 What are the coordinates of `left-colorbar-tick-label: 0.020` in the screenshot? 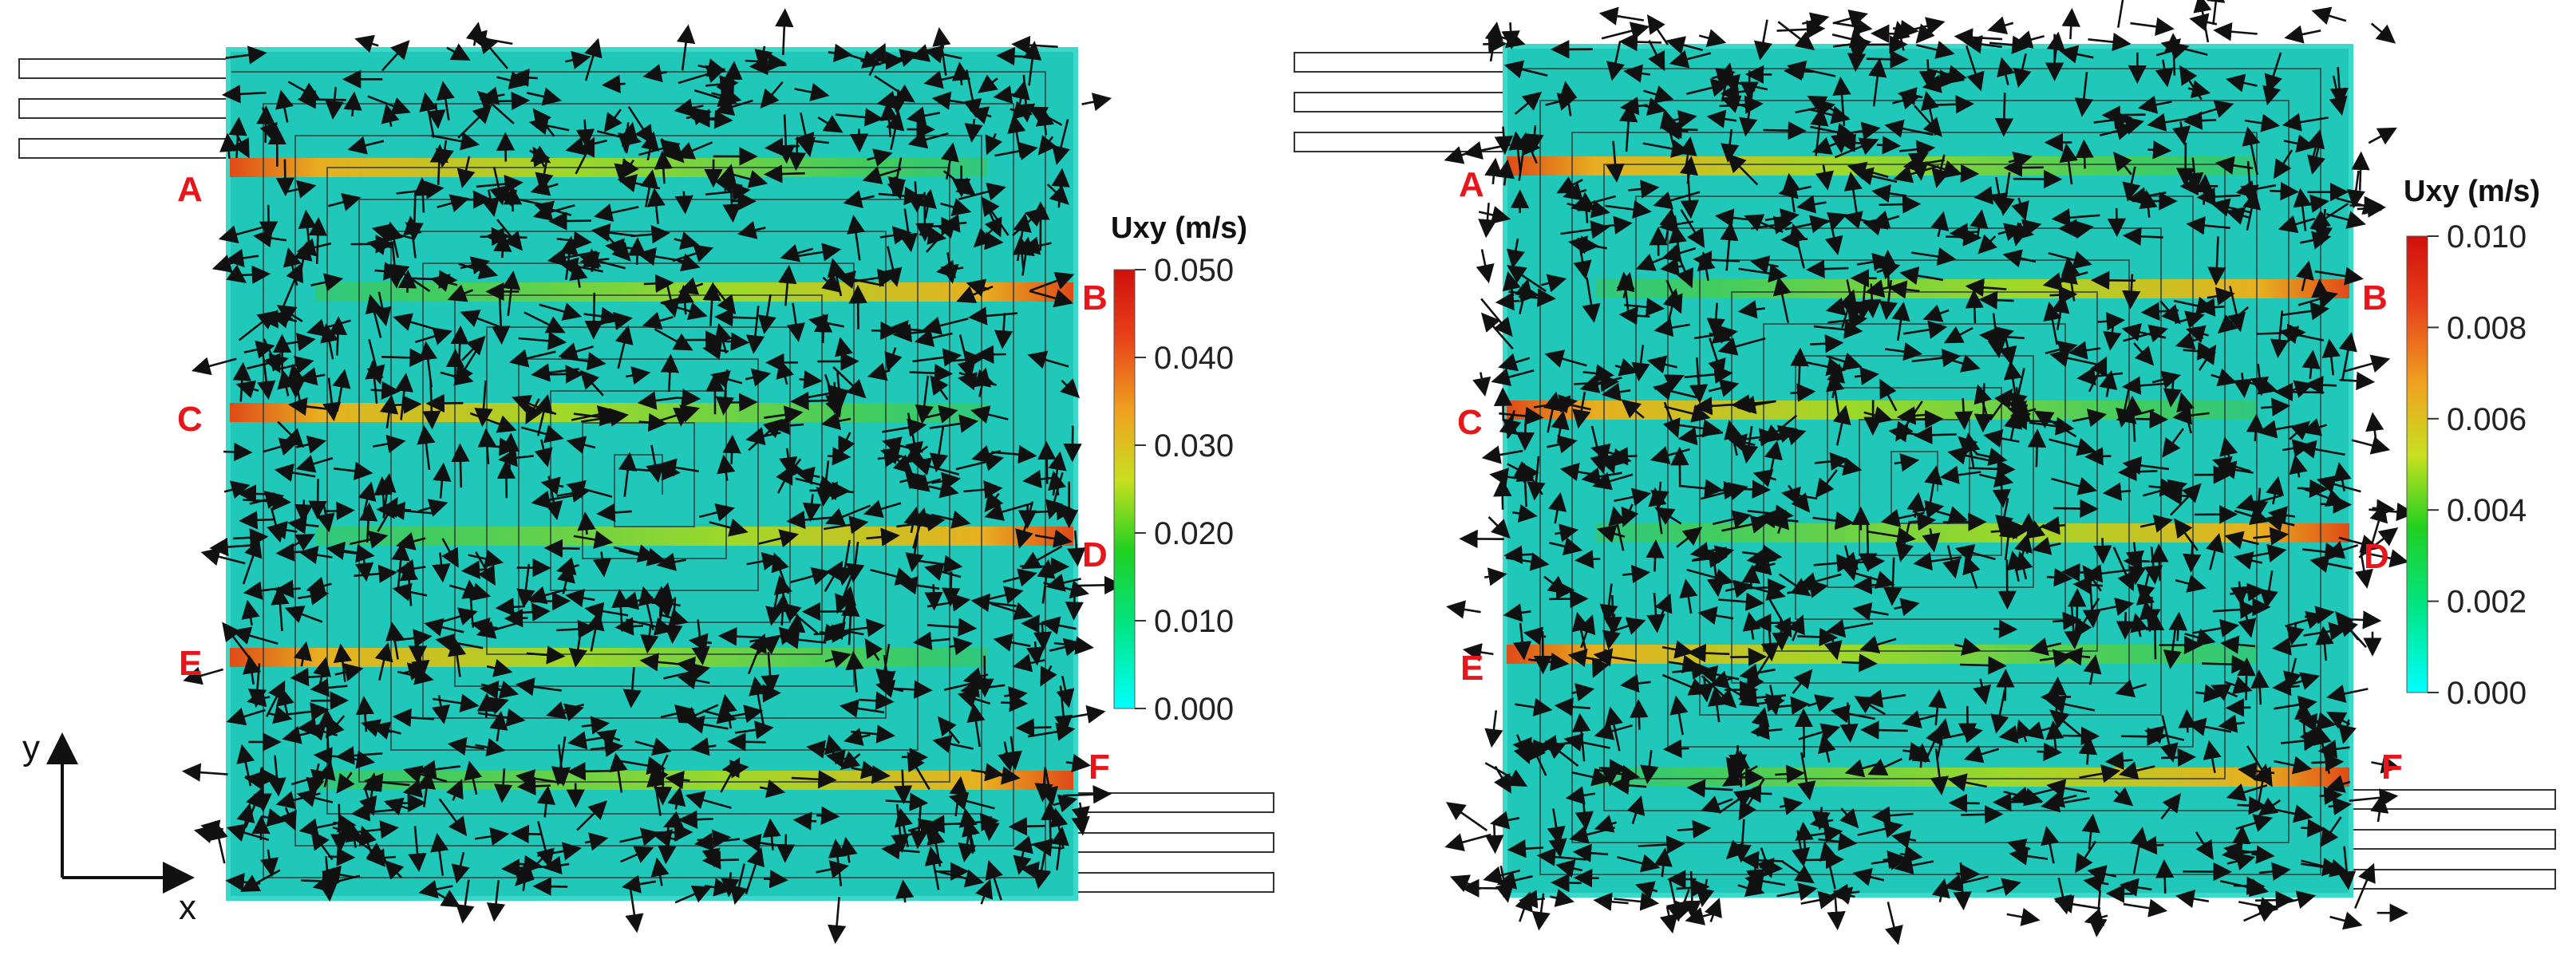 It's located at (1194, 533).